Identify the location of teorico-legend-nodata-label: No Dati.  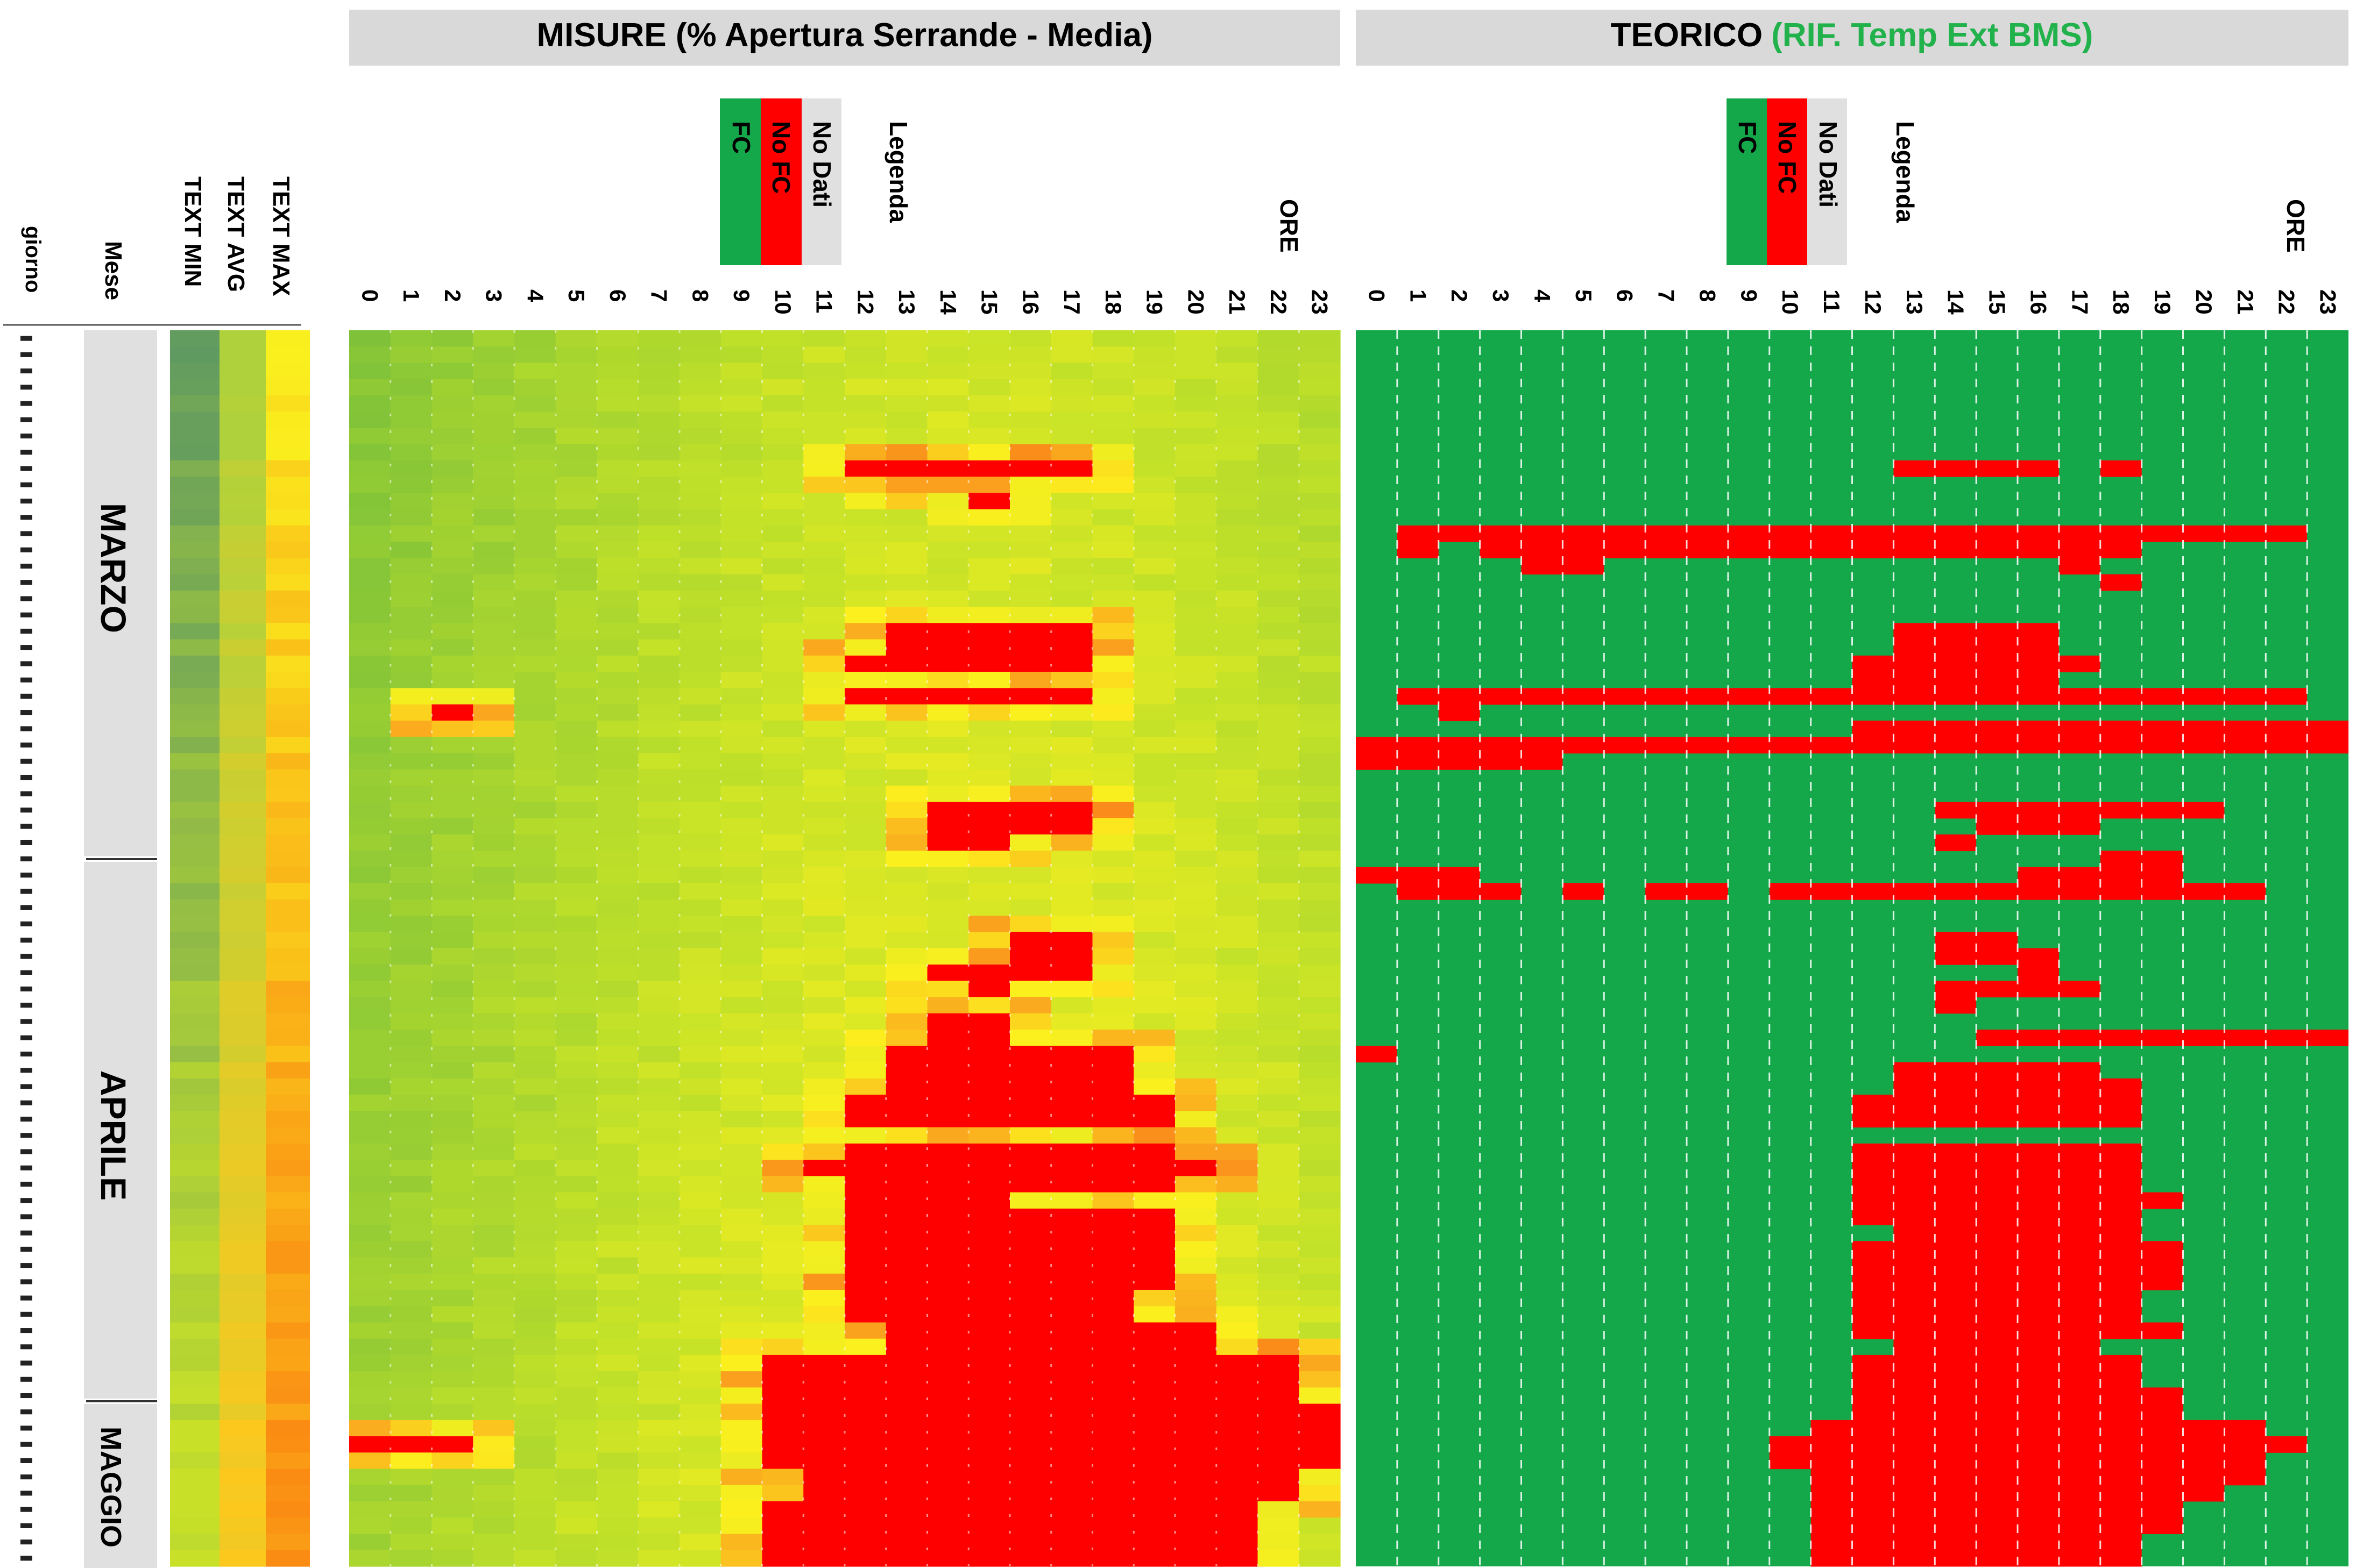
(1828, 164).